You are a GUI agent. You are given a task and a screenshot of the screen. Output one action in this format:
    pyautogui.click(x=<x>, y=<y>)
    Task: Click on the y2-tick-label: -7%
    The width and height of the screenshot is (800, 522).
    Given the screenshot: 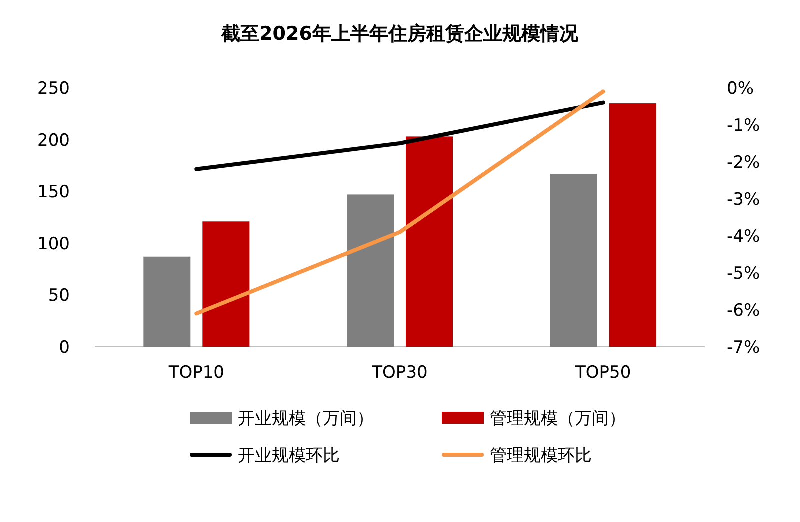 What is the action you would take?
    pyautogui.click(x=743, y=348)
    